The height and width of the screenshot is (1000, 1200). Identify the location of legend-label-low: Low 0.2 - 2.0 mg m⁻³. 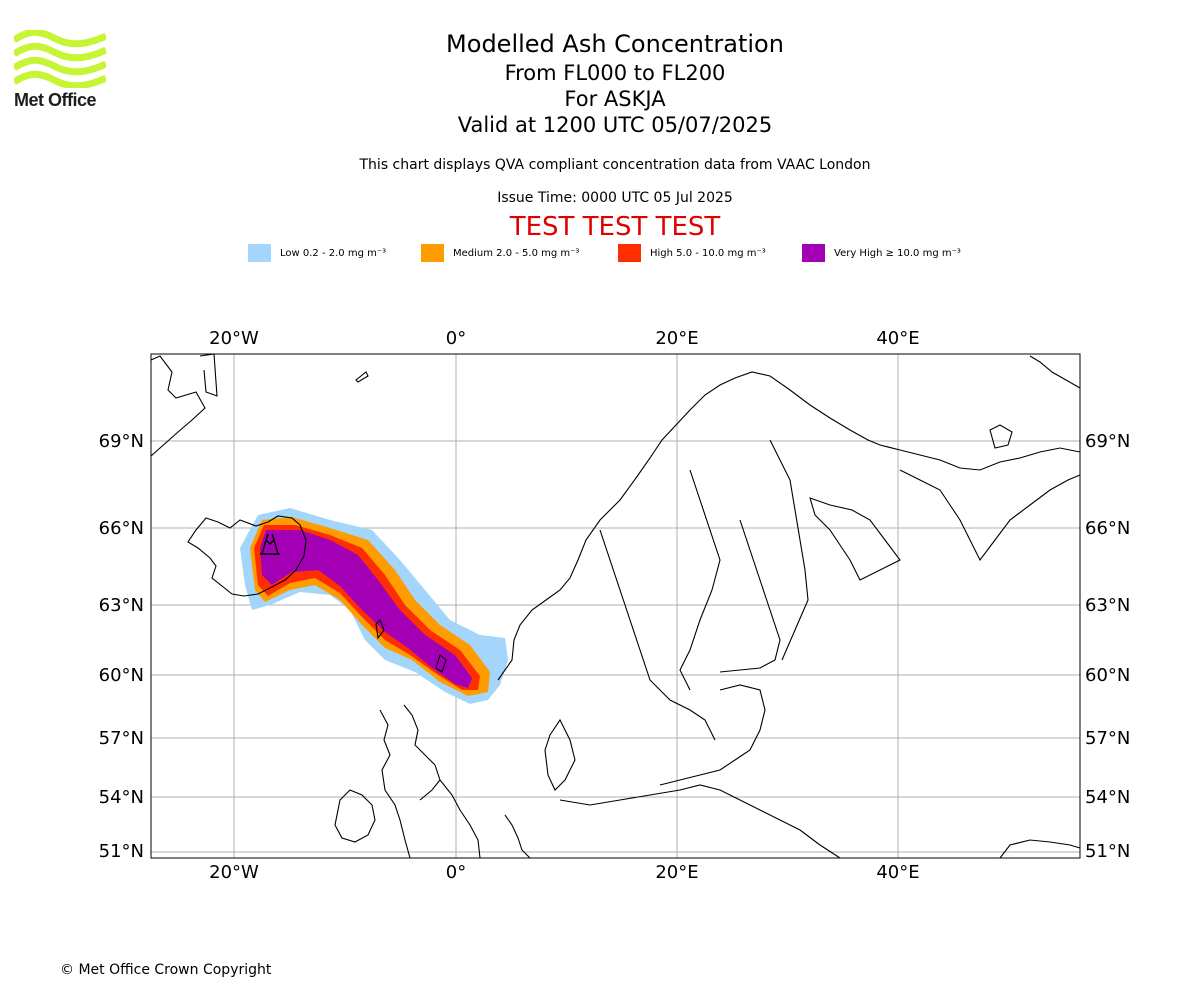
(333, 253).